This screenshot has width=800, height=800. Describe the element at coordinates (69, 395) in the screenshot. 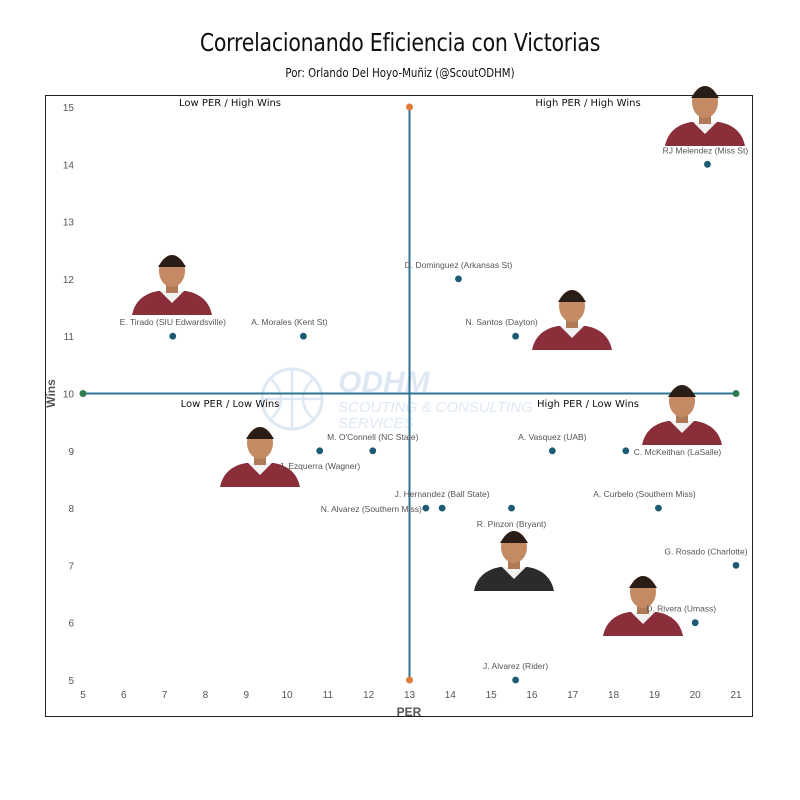

I see `y-tick-label: 10` at that location.